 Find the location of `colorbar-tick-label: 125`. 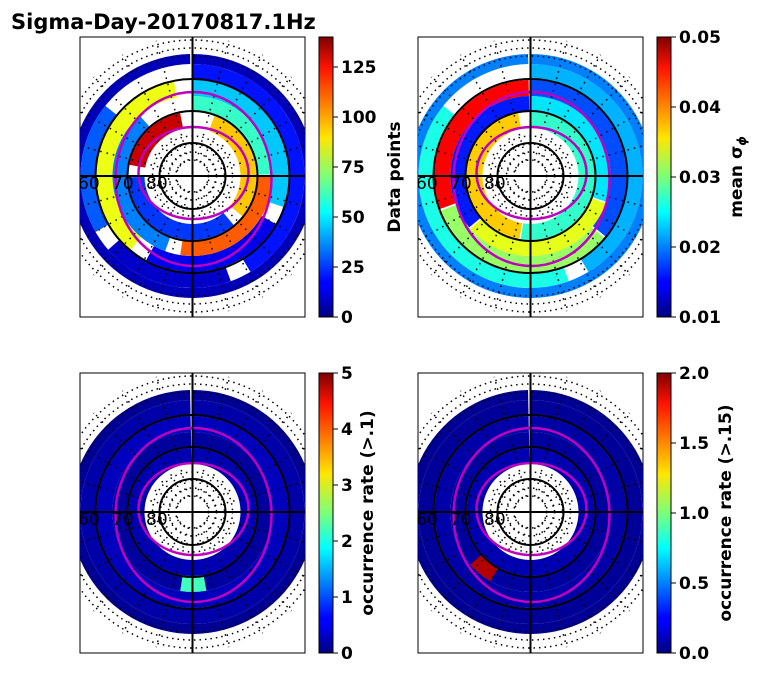

colorbar-tick-label: 125 is located at coordinates (359, 68).